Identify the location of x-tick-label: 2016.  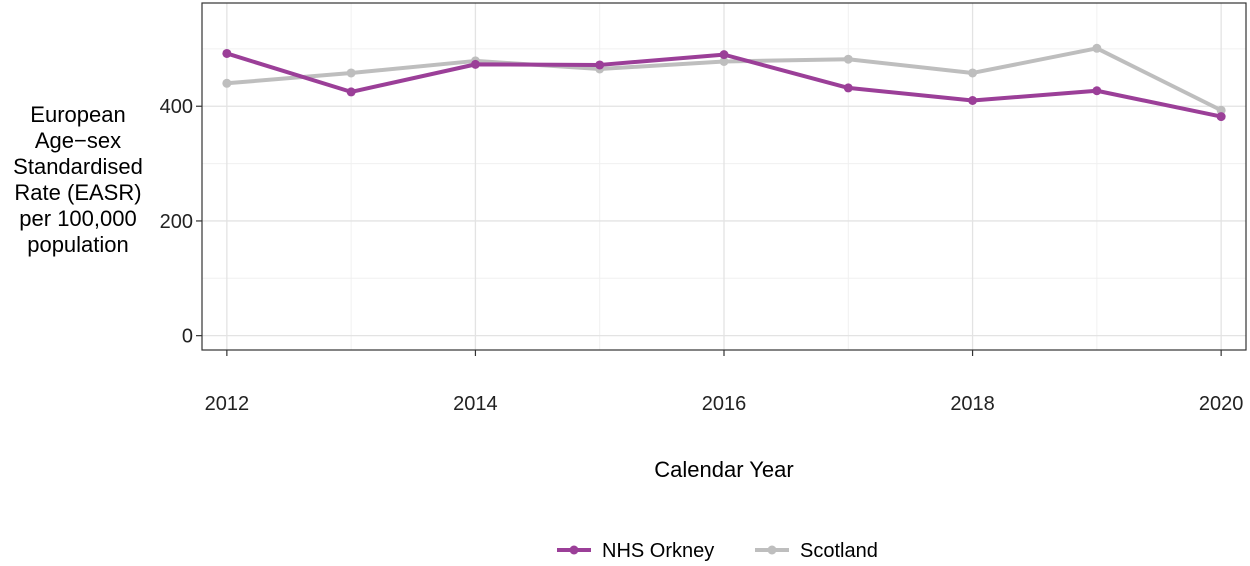
(724, 404).